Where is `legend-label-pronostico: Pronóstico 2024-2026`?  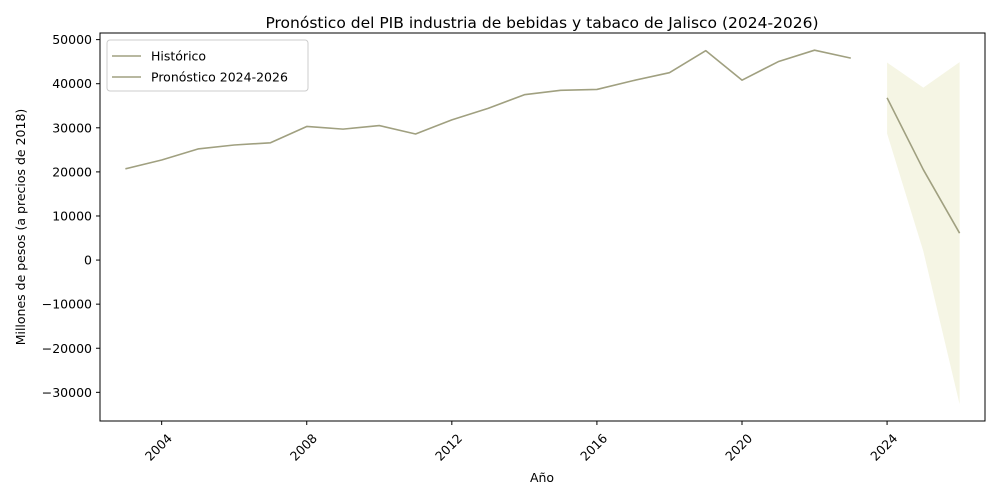
legend-label-pronostico: Pronóstico 2024-2026 is located at coordinates (219, 77).